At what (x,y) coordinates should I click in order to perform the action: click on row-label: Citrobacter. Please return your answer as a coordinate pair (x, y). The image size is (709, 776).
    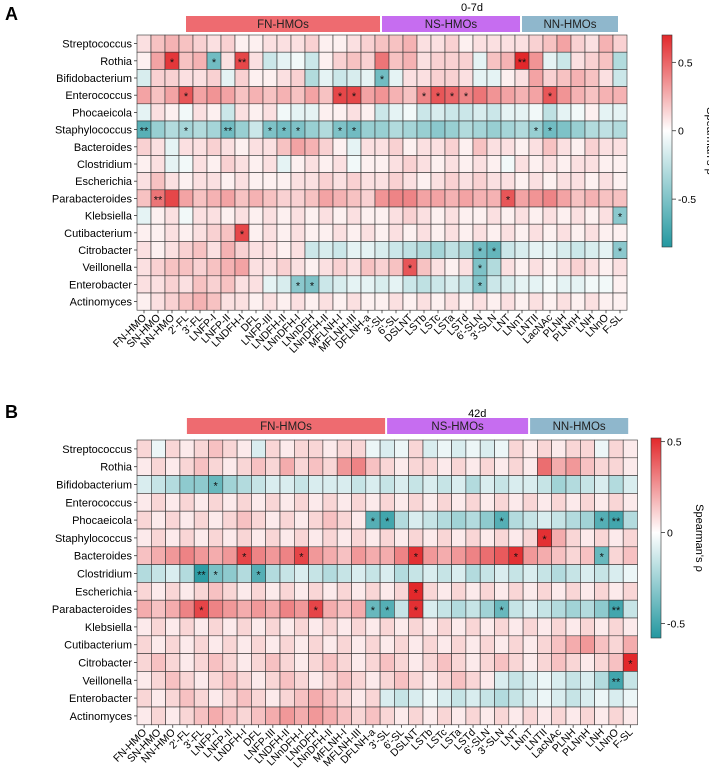
    Looking at the image, I should click on (105, 664).